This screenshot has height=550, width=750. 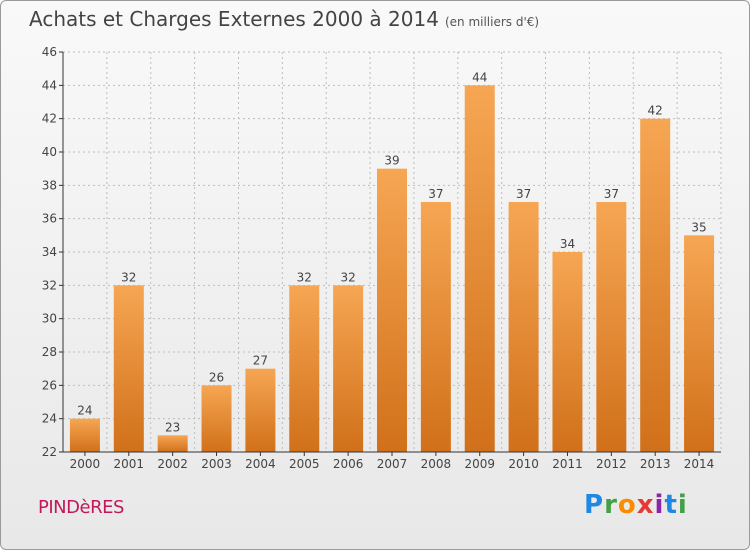 I want to click on x-tick-label: 2012, so click(x=611, y=464).